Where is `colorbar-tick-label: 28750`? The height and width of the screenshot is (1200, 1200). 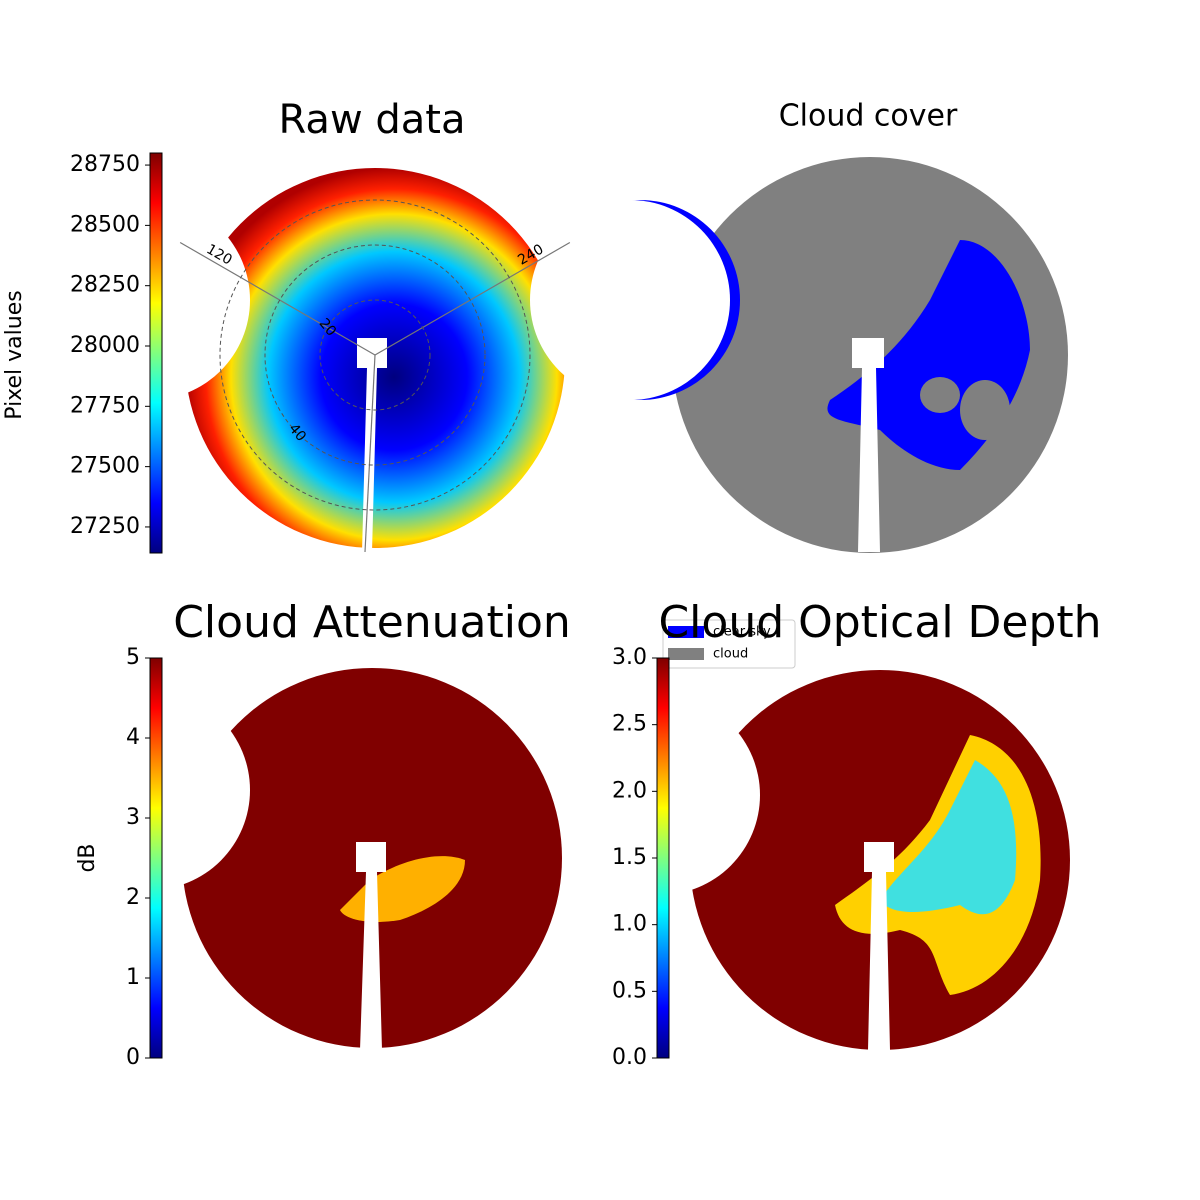 colorbar-tick-label: 28750 is located at coordinates (105, 164).